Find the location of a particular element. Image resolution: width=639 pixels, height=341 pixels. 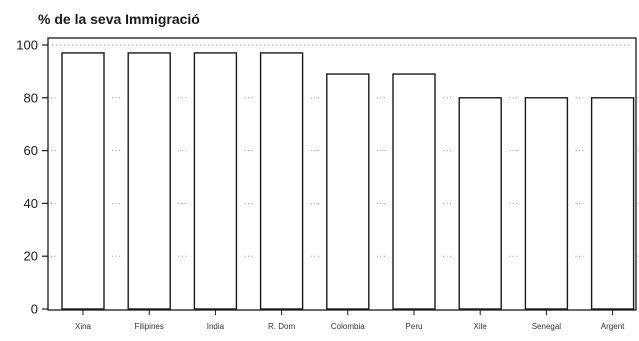

x-tick-label: Argent is located at coordinates (613, 326).